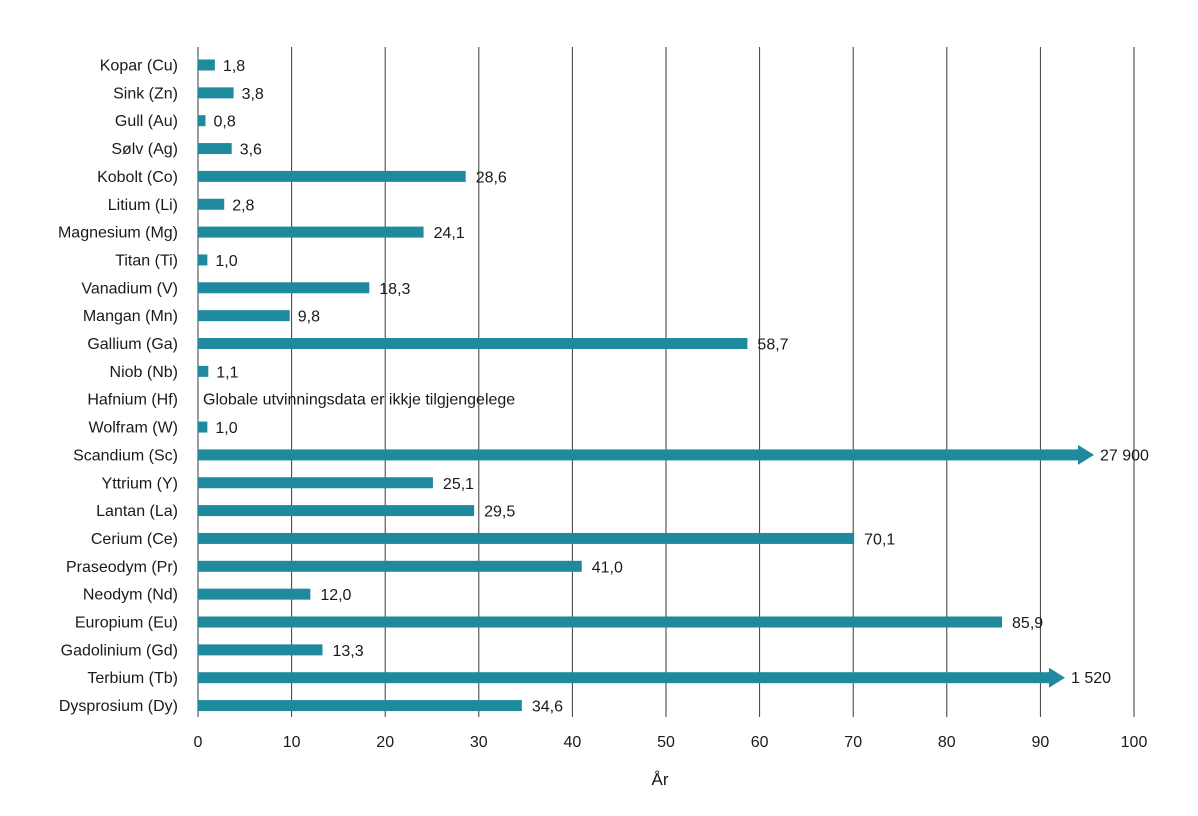 This screenshot has height=816, width=1198. Describe the element at coordinates (125, 455) in the screenshot. I see `category-label: Scandium (Sc)` at that location.